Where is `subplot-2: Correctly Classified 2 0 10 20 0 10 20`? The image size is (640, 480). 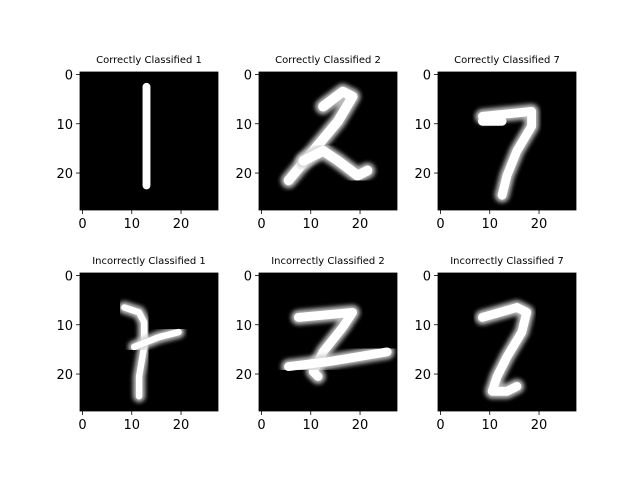
subplot-2: Correctly Classified 2 0 10 20 0 10 20 is located at coordinates (316, 143).